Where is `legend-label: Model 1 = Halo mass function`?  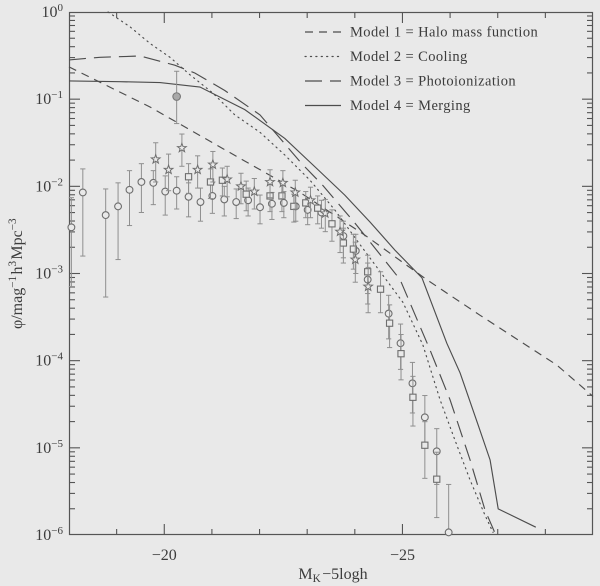 legend-label: Model 1 = Halo mass function is located at coordinates (444, 33).